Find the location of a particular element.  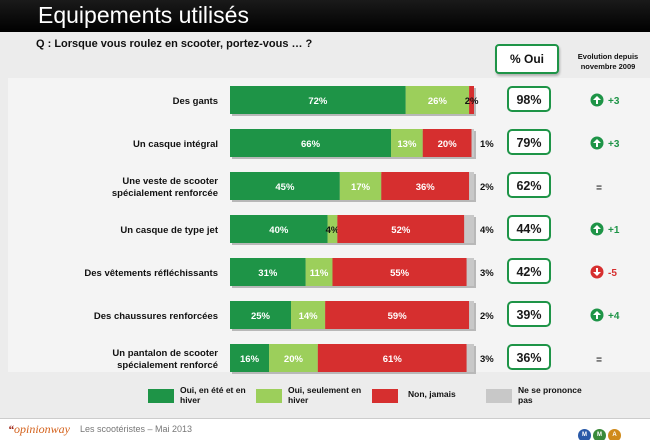

data-label: 25% is located at coordinates (261, 316).